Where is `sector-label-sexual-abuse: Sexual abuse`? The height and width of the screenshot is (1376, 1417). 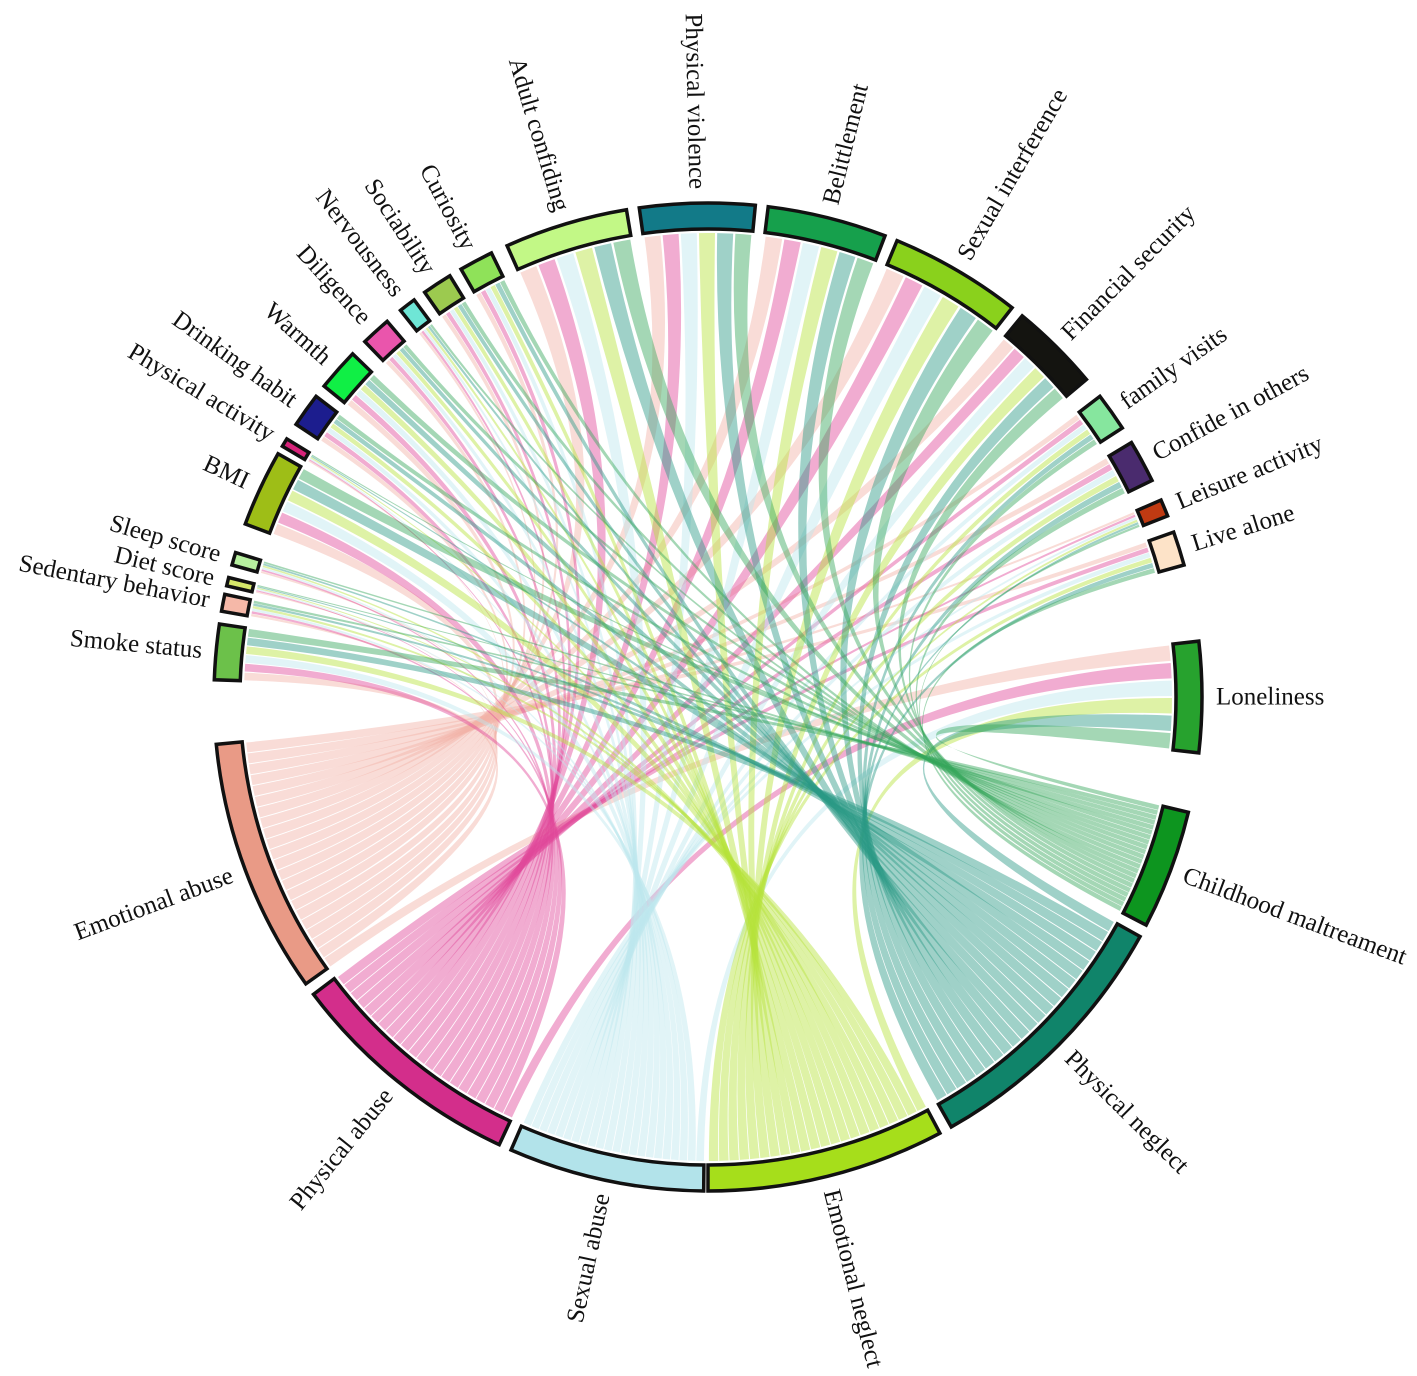
sector-label-sexual-abuse: Sexual abuse is located at coordinates (589, 1258).